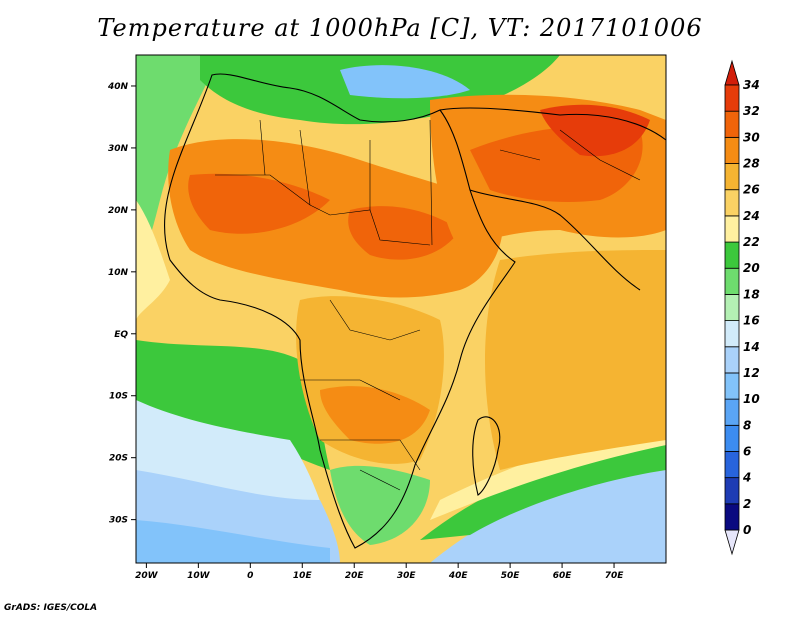 This screenshot has height=618, width=800. I want to click on colorbar-label: 14, so click(751, 347).